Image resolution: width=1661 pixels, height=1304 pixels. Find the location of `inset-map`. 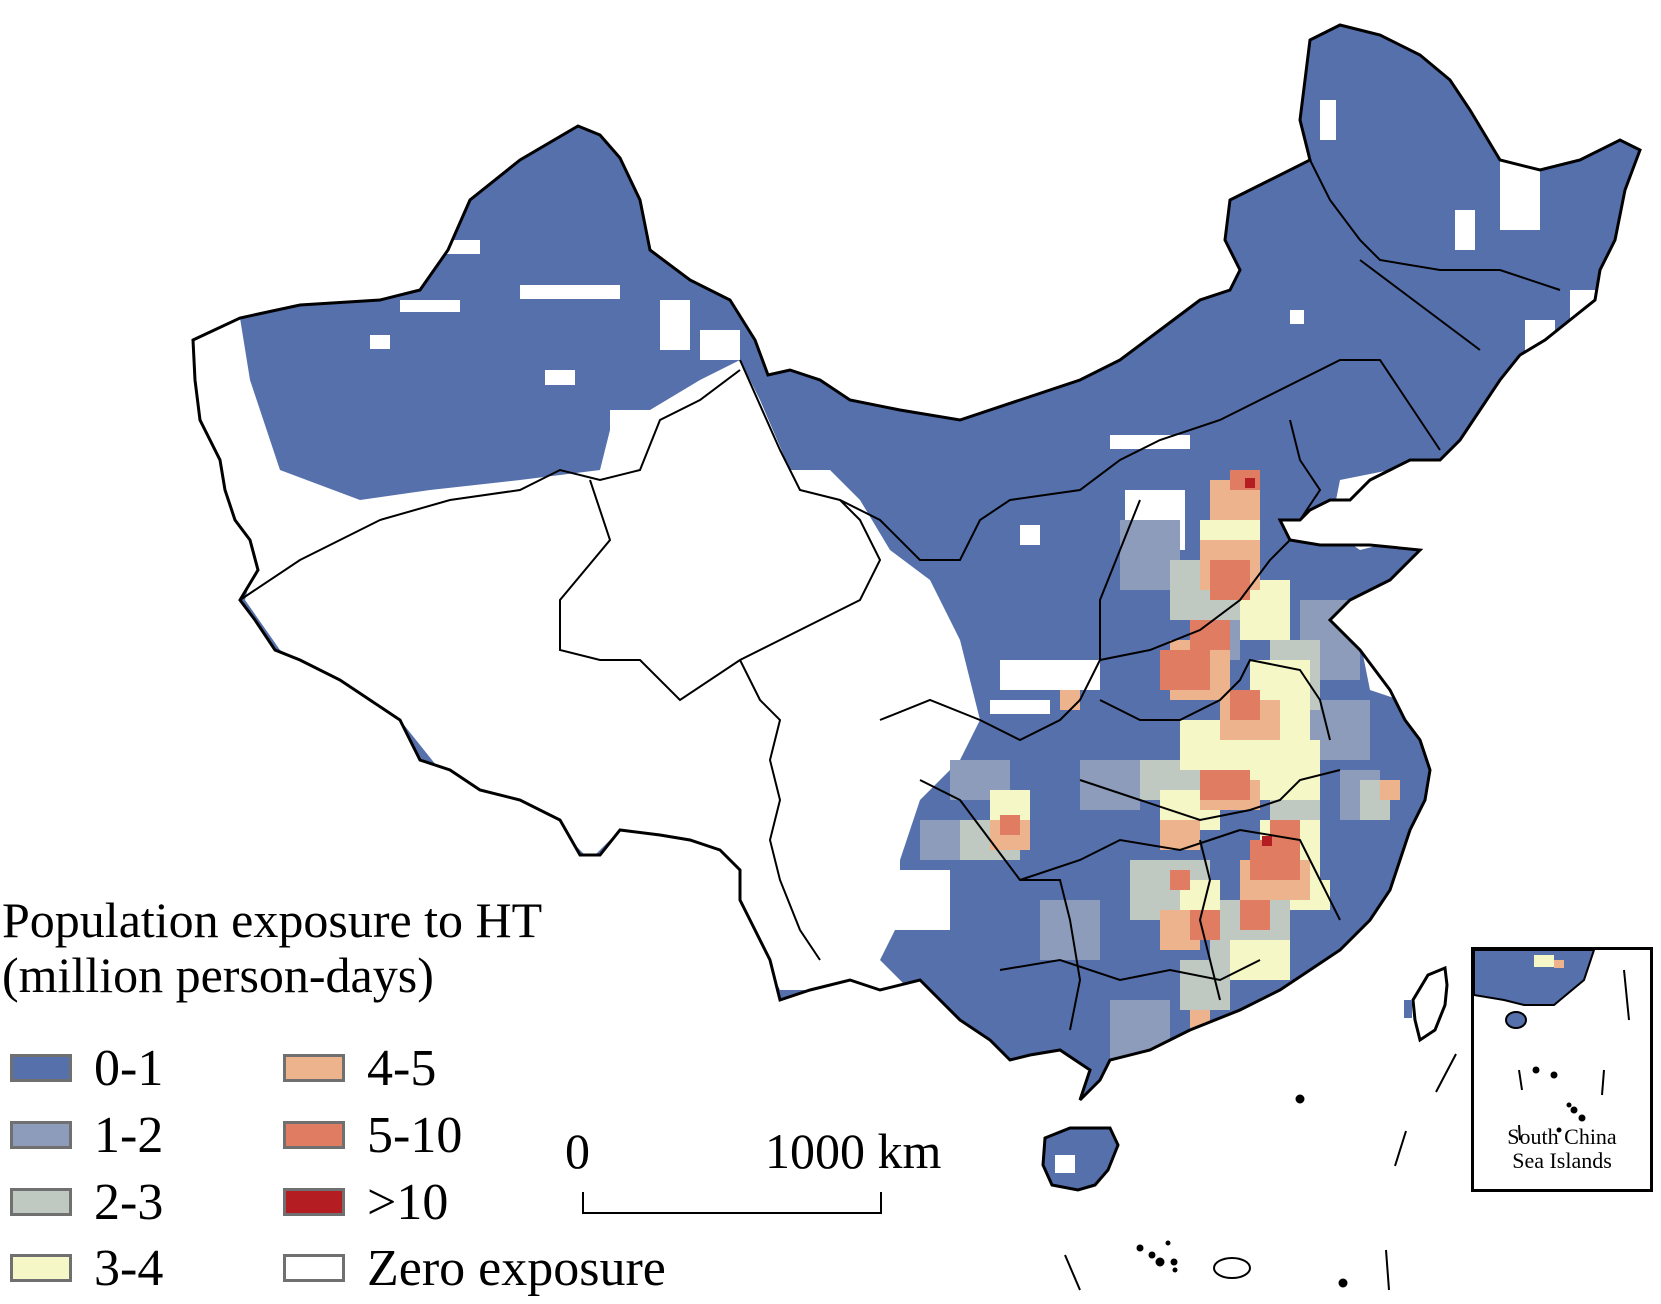

inset-map is located at coordinates (1552, 1045).